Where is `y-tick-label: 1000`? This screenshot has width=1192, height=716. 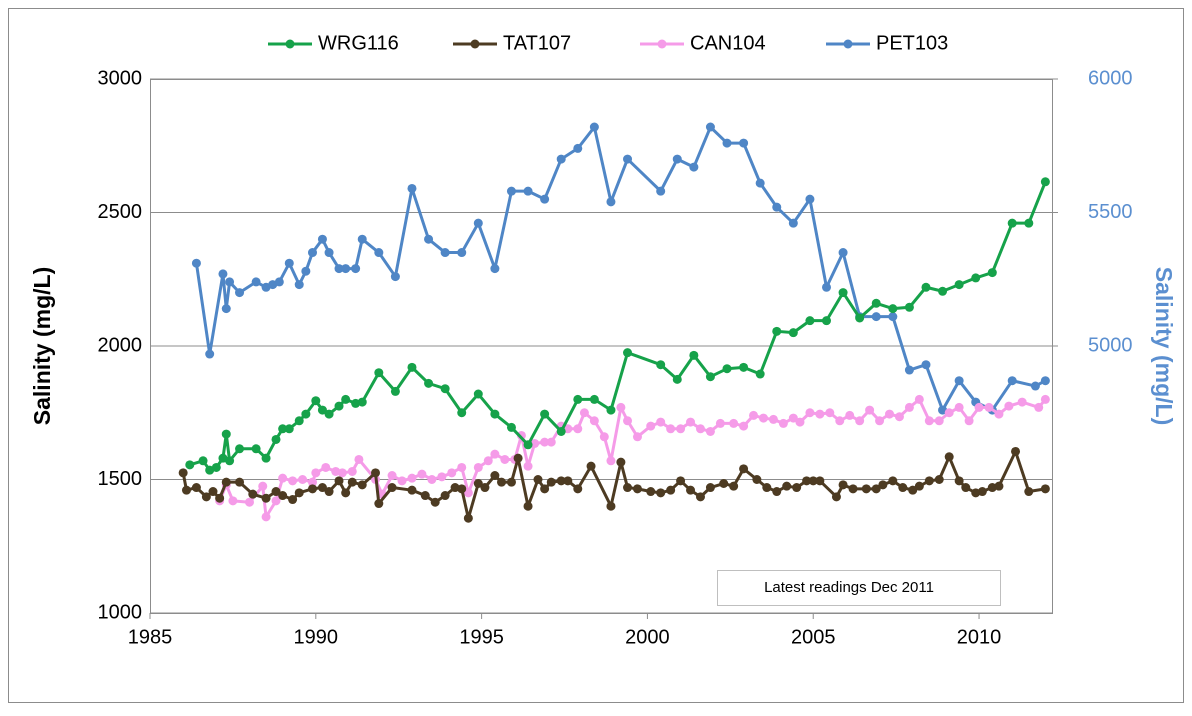
y-tick-label: 1000 is located at coordinates (120, 612).